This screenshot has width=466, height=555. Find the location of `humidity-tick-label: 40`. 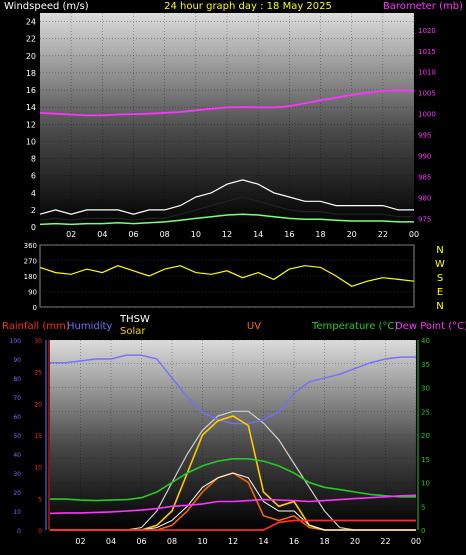

humidity-tick-label: 40 is located at coordinates (17, 455).